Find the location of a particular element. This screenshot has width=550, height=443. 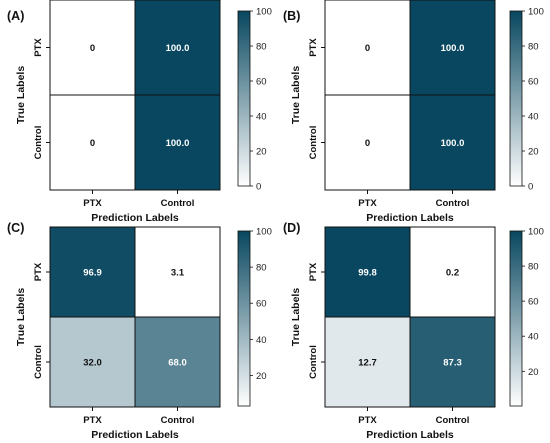

cell-value-label: 96.9 is located at coordinates (92, 273).